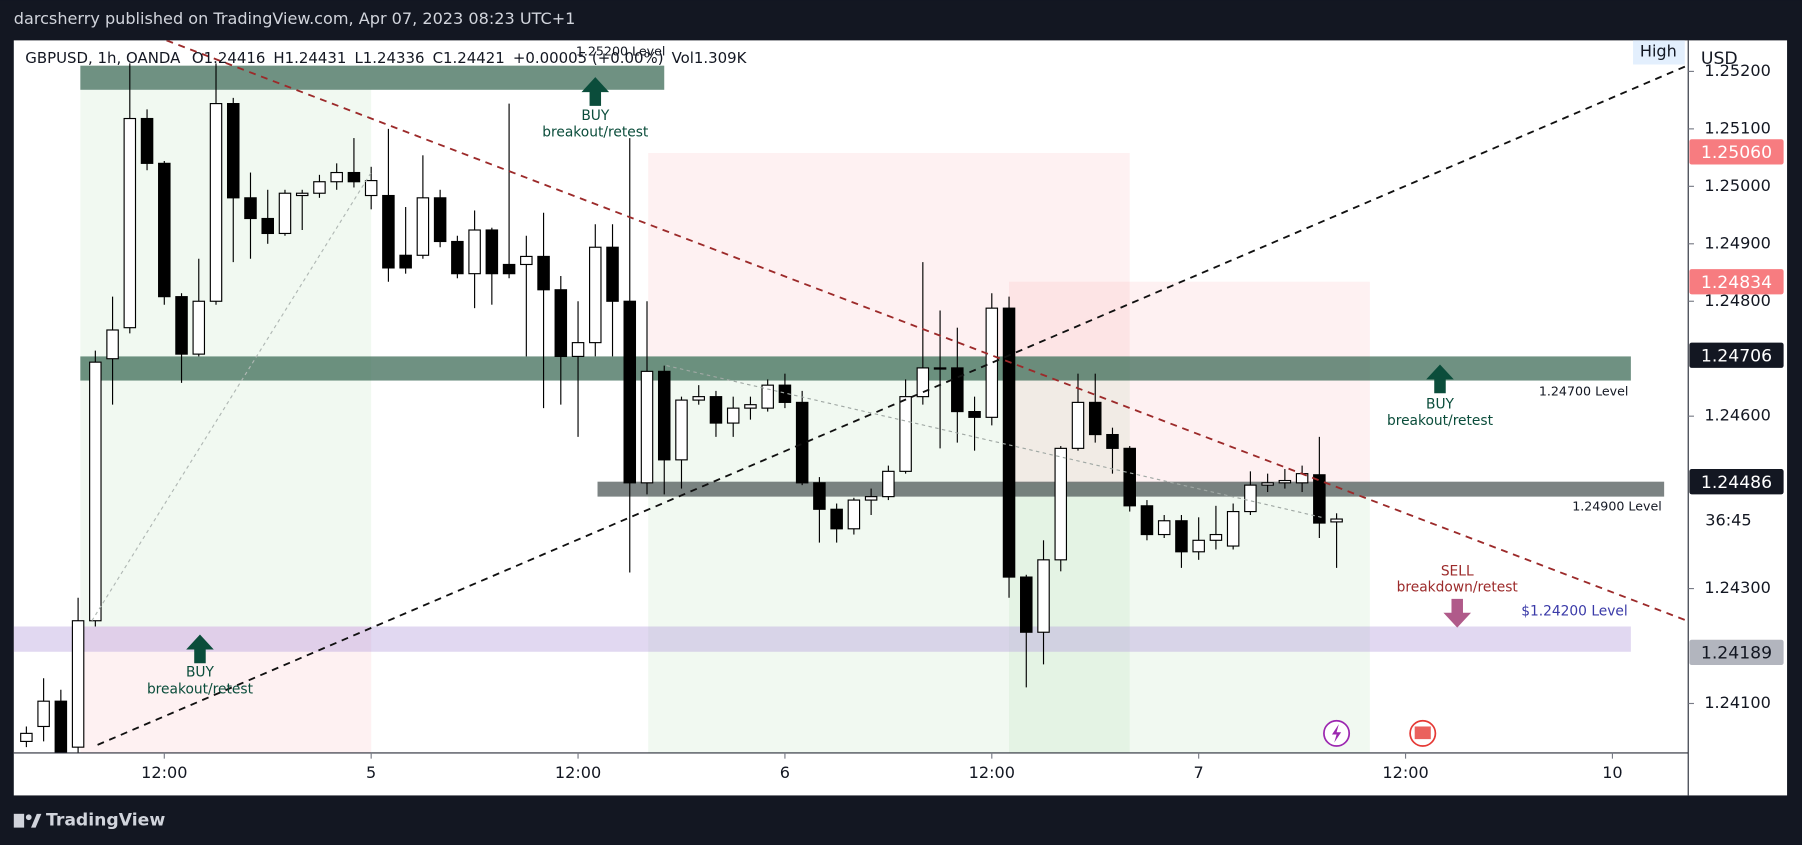  I want to click on arrow-down, so click(1457, 613).